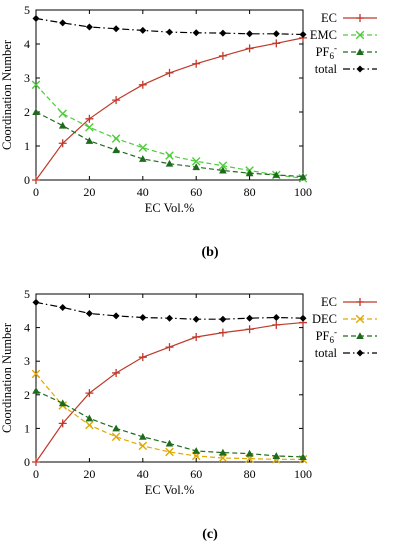 This screenshot has width=403, height=550. I want to click on series-emc, so click(169, 131).